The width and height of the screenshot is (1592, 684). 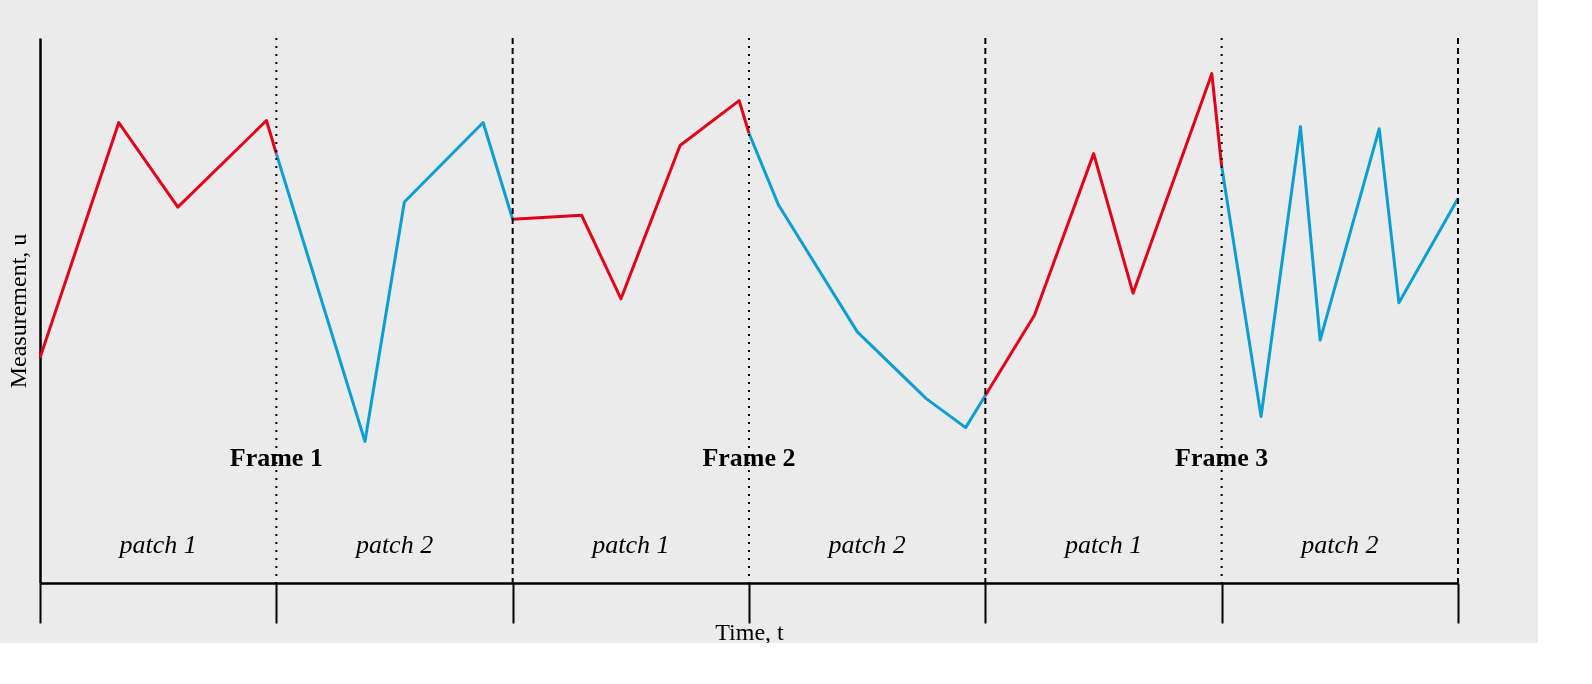 What do you see at coordinates (276, 457) in the screenshot?
I see `annotation: Frame 1` at bounding box center [276, 457].